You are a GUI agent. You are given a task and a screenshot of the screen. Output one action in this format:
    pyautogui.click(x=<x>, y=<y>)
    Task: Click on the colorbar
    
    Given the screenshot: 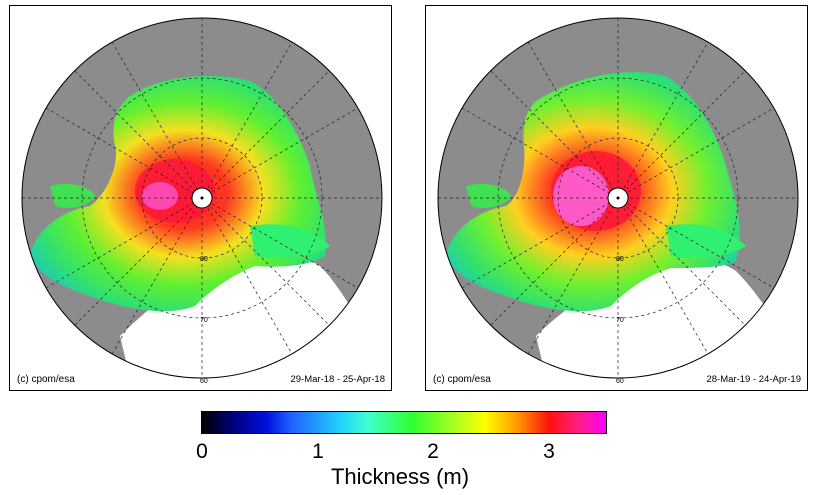 What is the action you would take?
    pyautogui.click(x=404, y=422)
    